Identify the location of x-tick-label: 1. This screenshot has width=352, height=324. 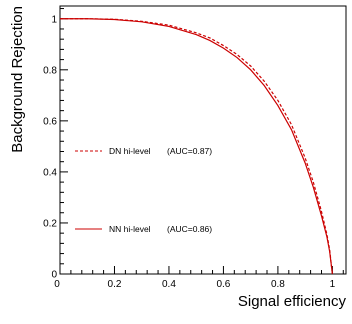
(333, 284).